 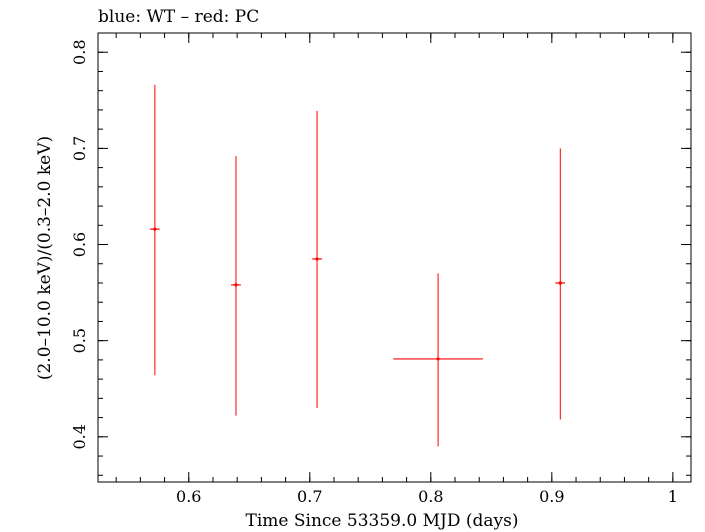 I want to click on x-tick-label: 0.9, so click(x=551, y=496).